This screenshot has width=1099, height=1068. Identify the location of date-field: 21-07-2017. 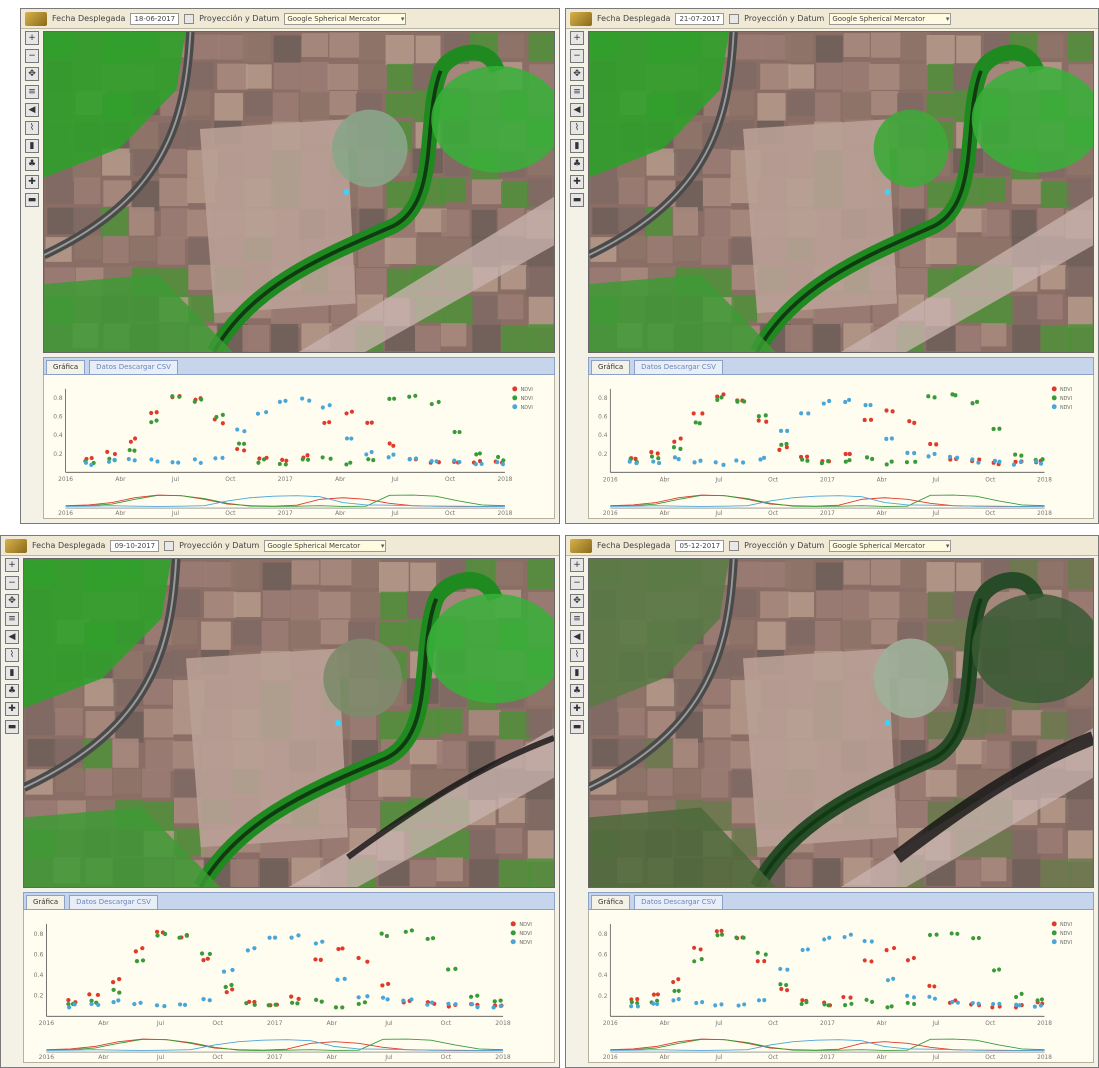
(700, 18).